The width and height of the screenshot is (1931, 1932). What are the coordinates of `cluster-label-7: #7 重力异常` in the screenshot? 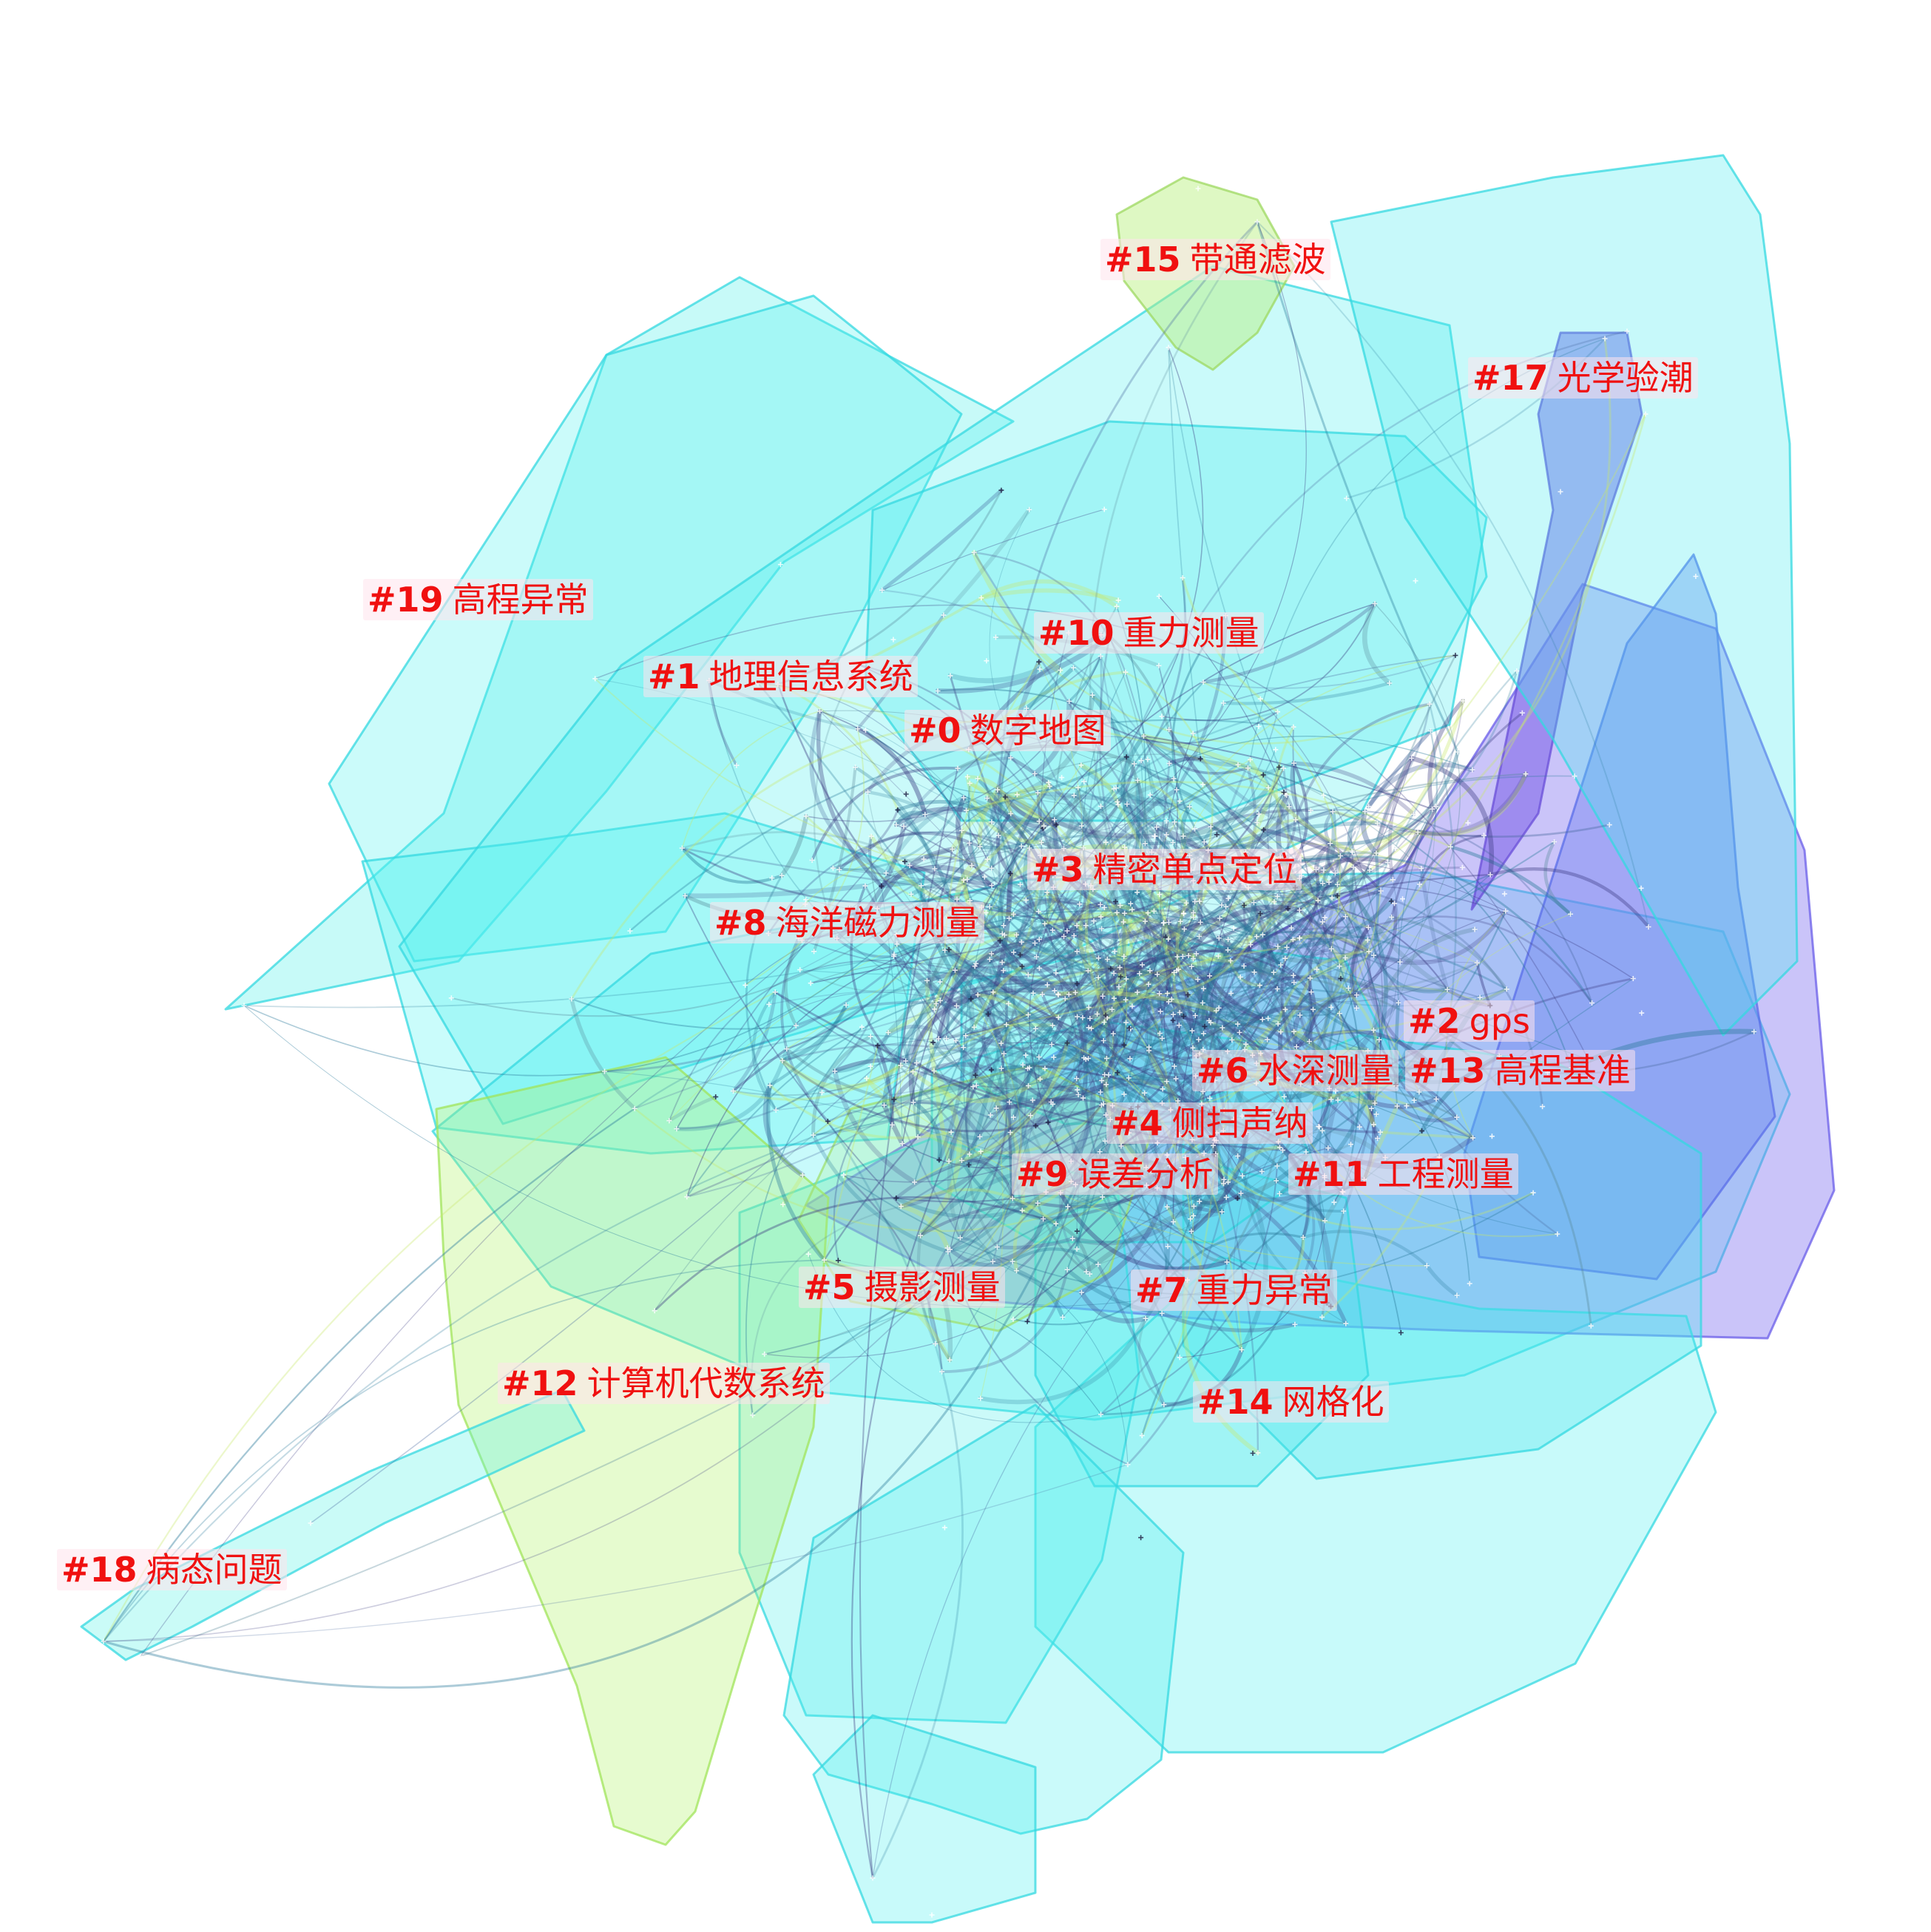 It's located at (1234, 1290).